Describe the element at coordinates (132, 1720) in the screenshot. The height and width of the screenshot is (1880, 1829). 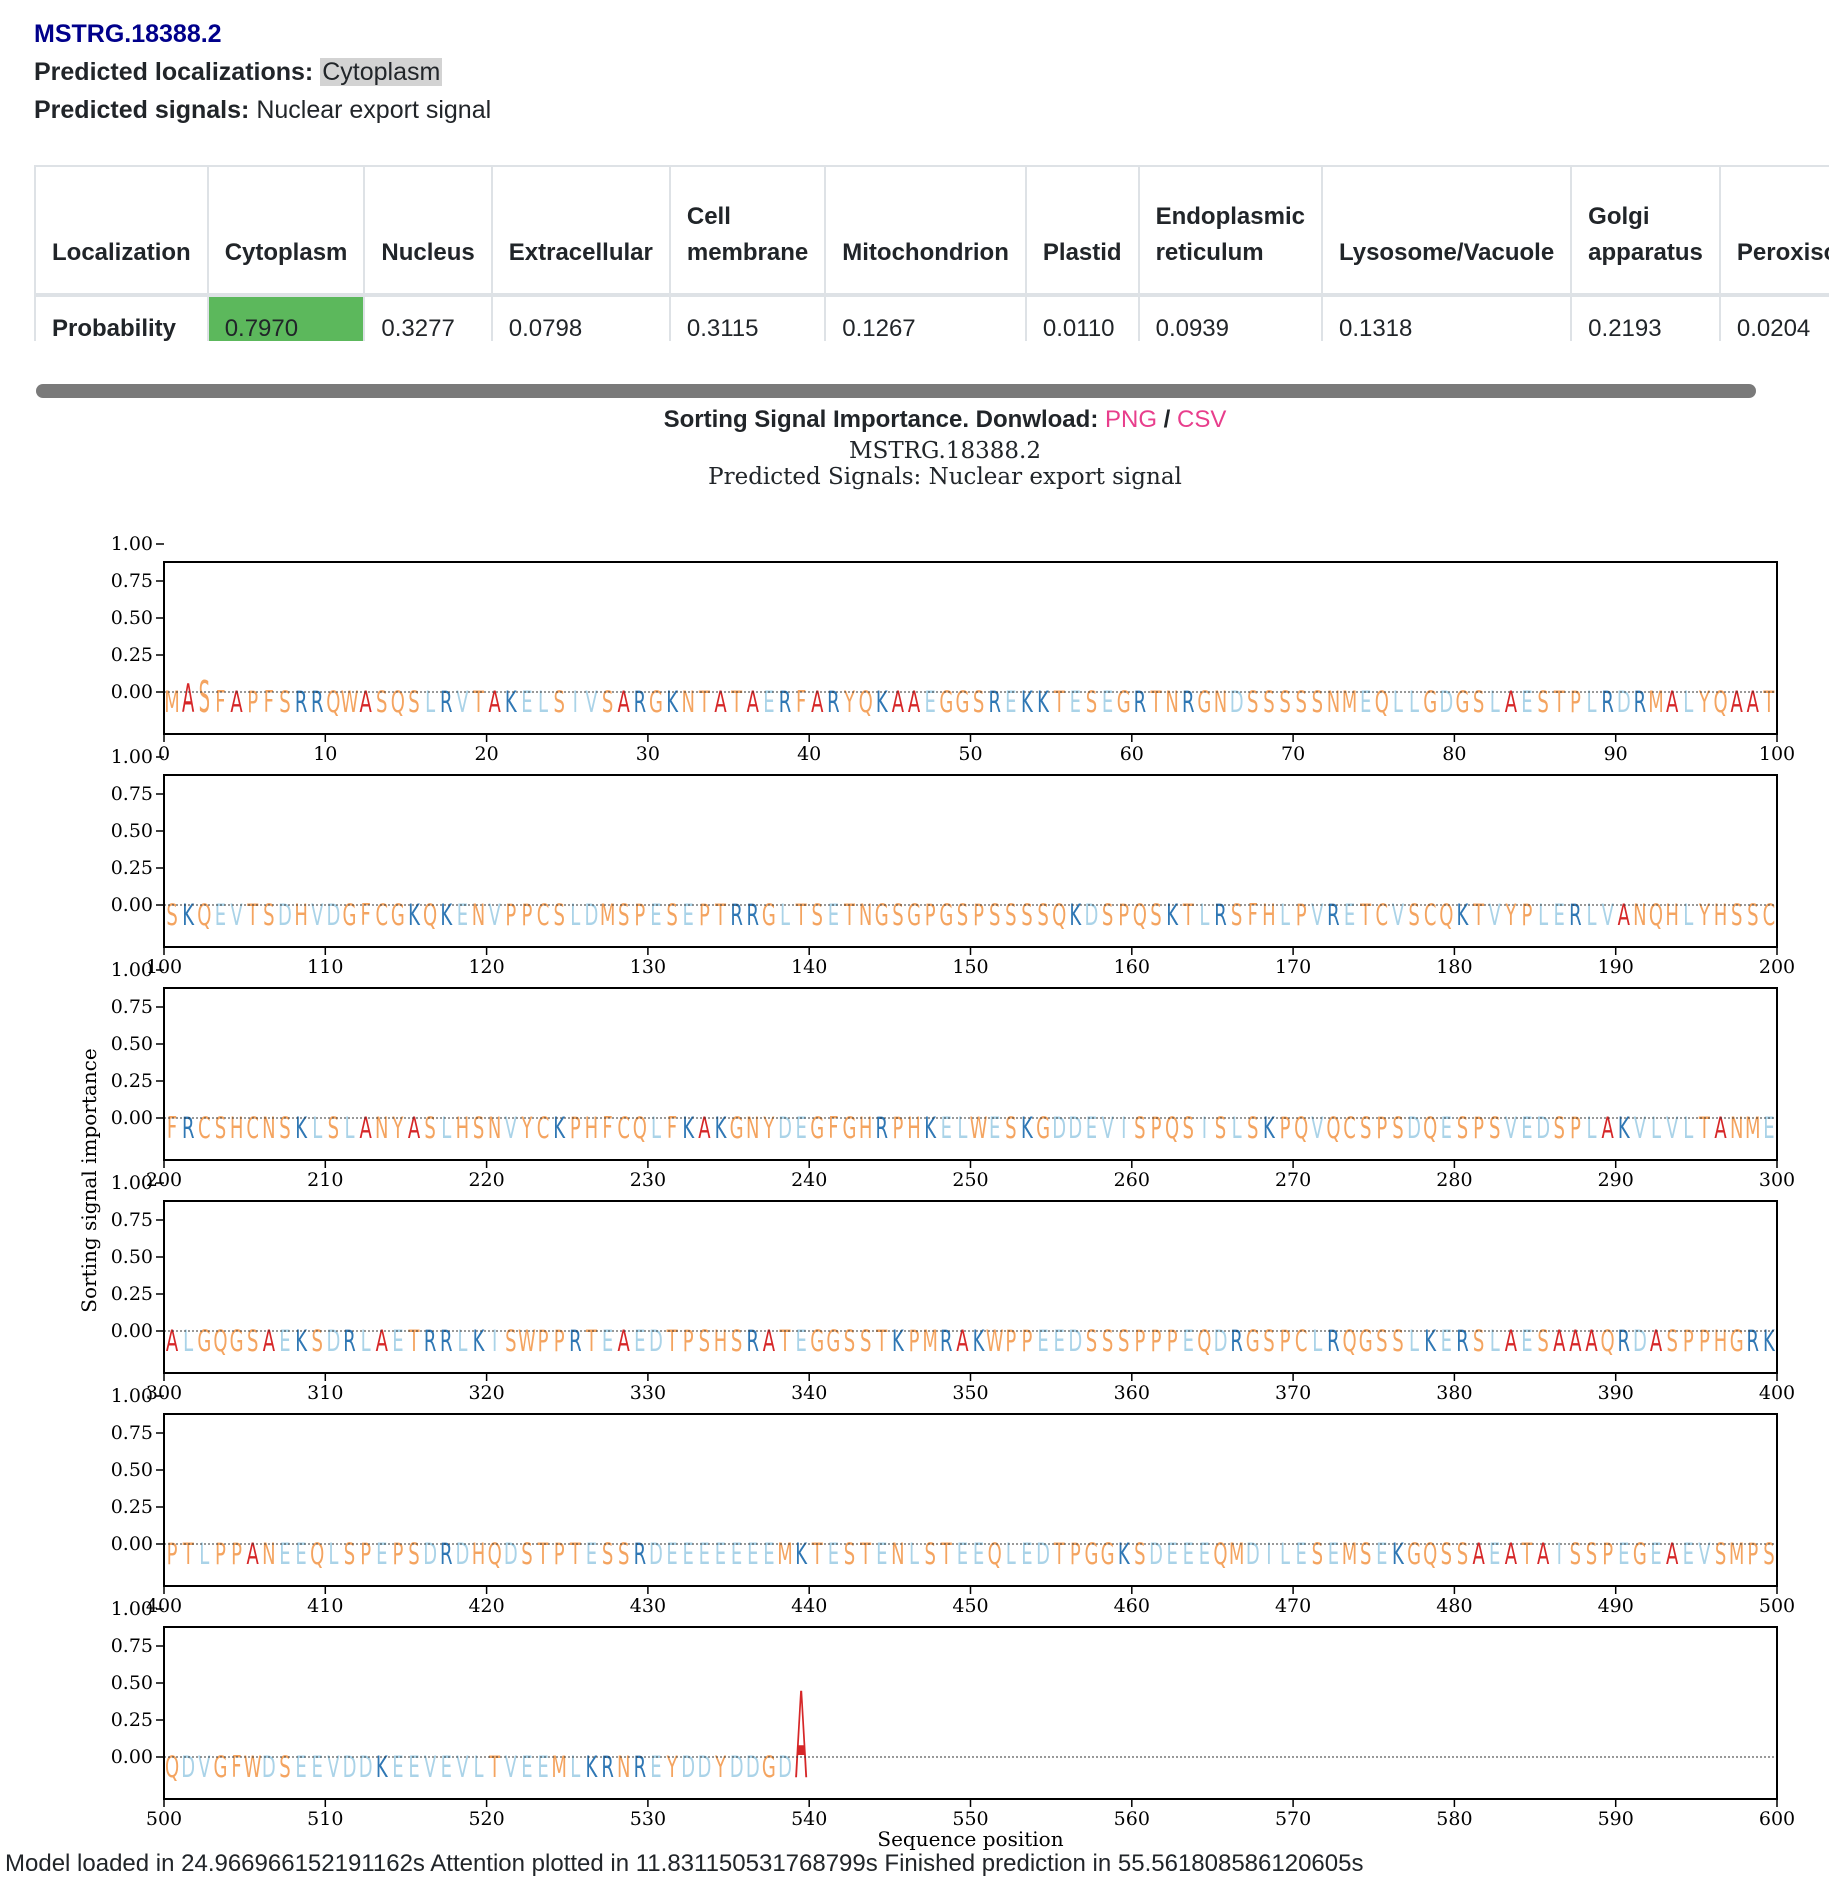
I see `y-tick-label: 0.25` at that location.